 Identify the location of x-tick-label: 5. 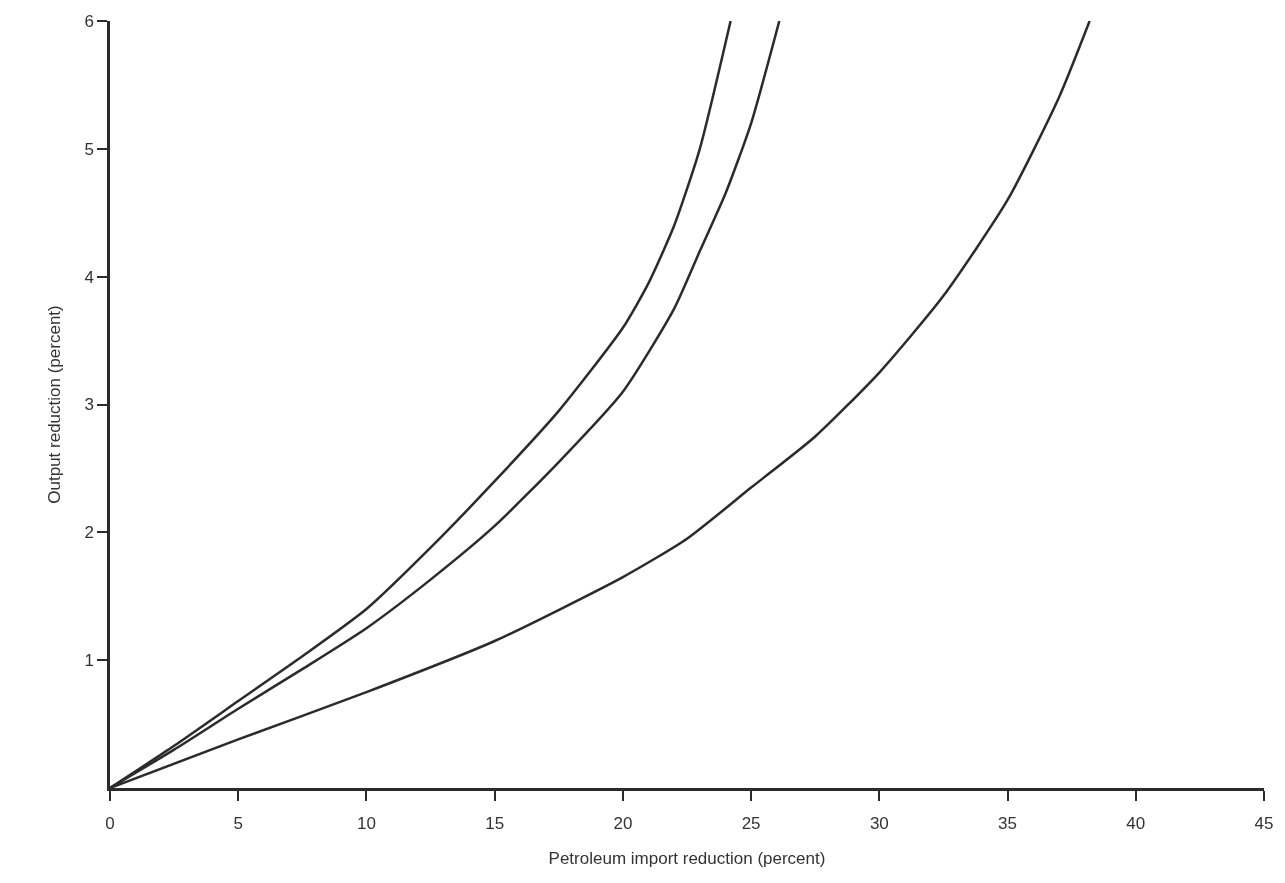
(238, 824).